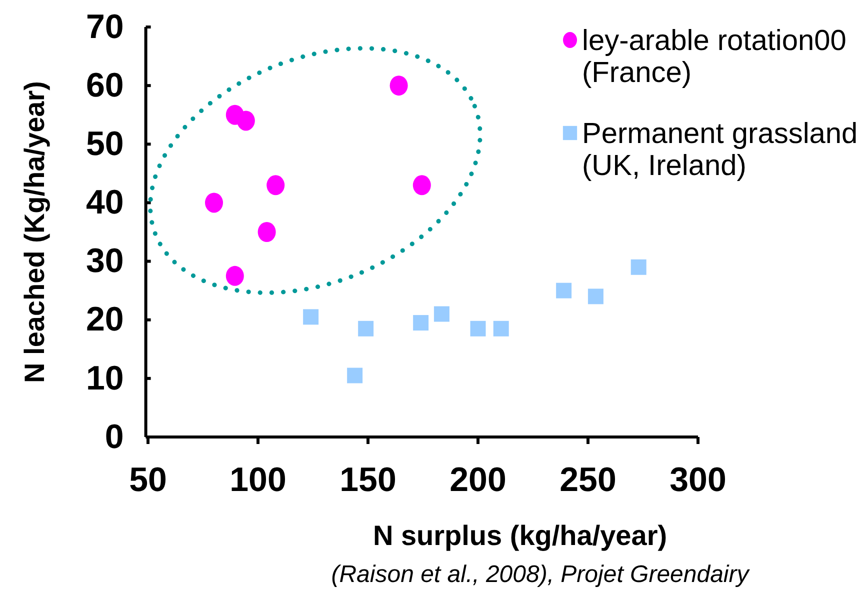 This screenshot has height=589, width=863. Describe the element at coordinates (148, 480) in the screenshot. I see `x-tick-label: 50` at that location.